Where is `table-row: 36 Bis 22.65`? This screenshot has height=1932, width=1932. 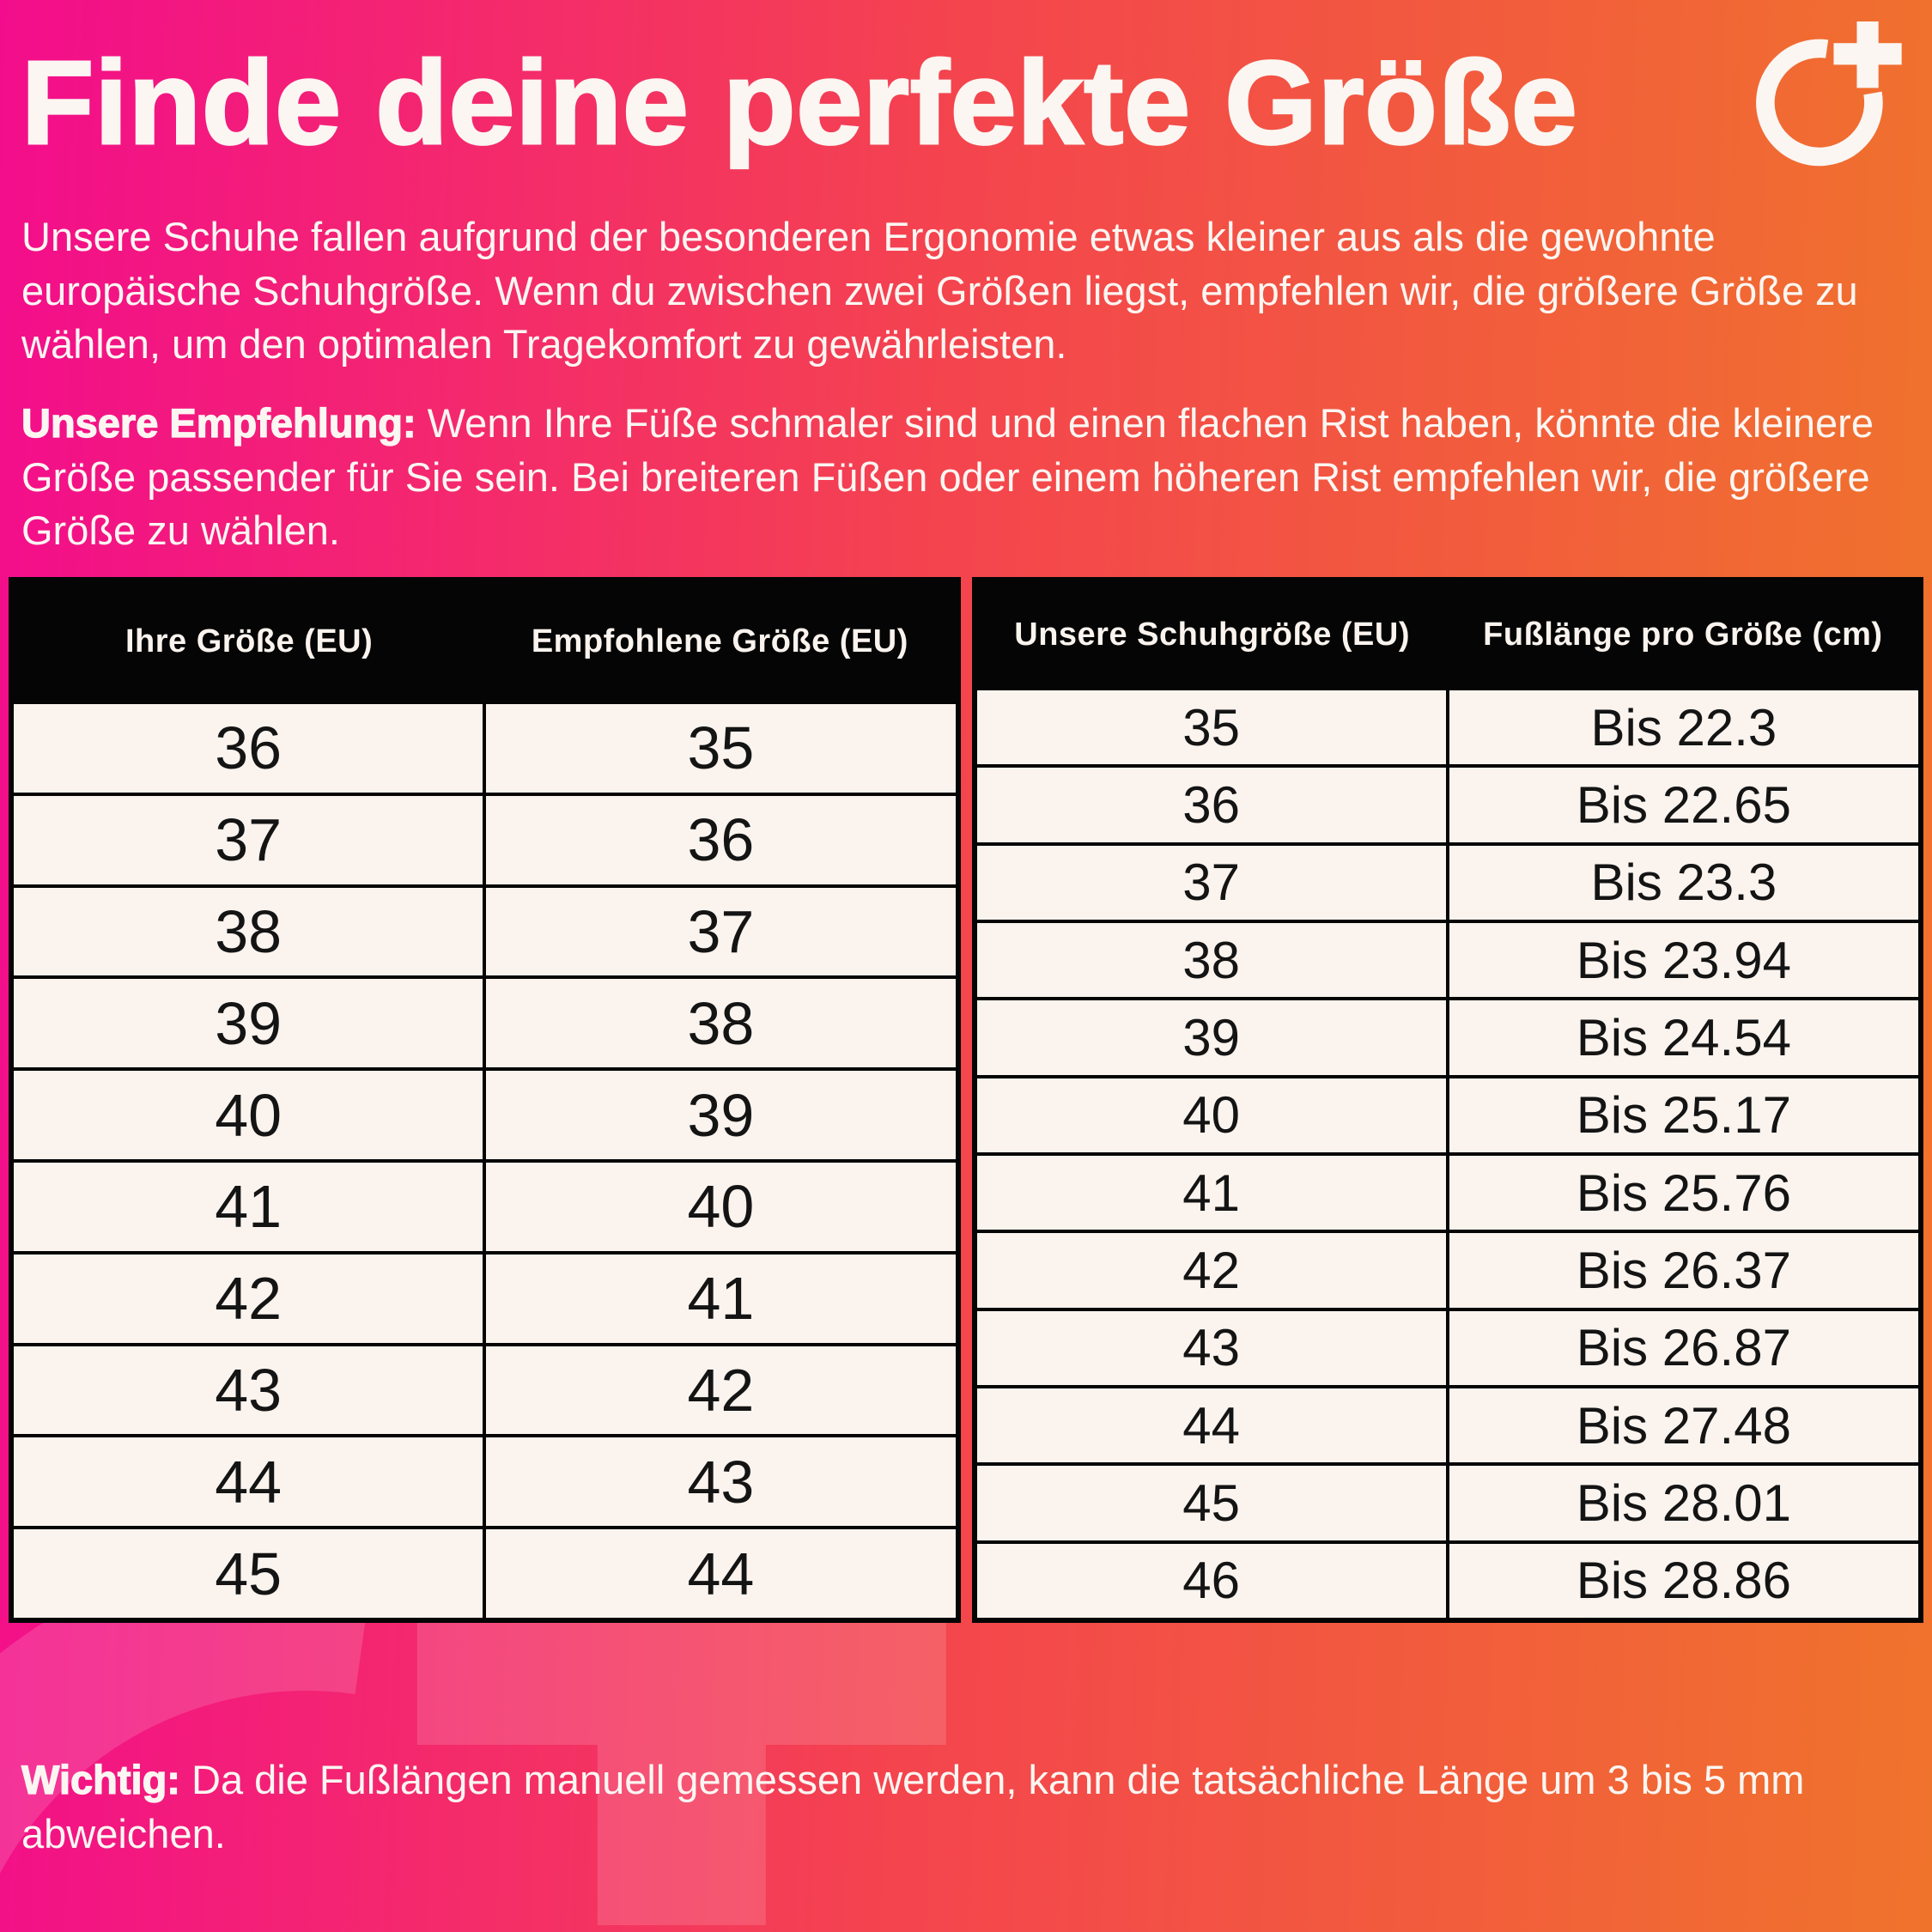
table-row: 36 Bis 22.65 is located at coordinates (1447, 803).